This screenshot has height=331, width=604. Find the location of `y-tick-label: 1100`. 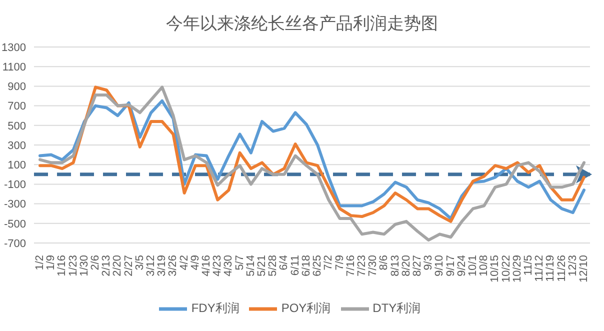

y-tick-label: 1100 is located at coordinates (14, 68).